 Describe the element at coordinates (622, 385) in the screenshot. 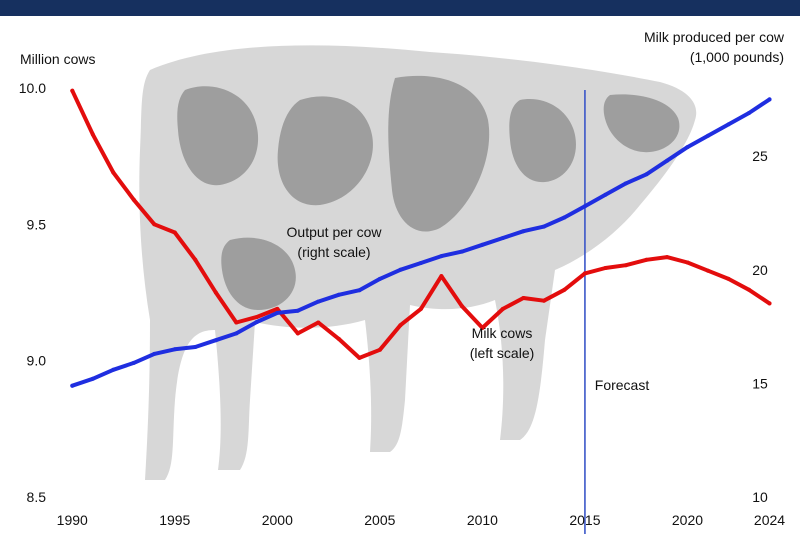

I see `forecast-label: Forecast` at that location.